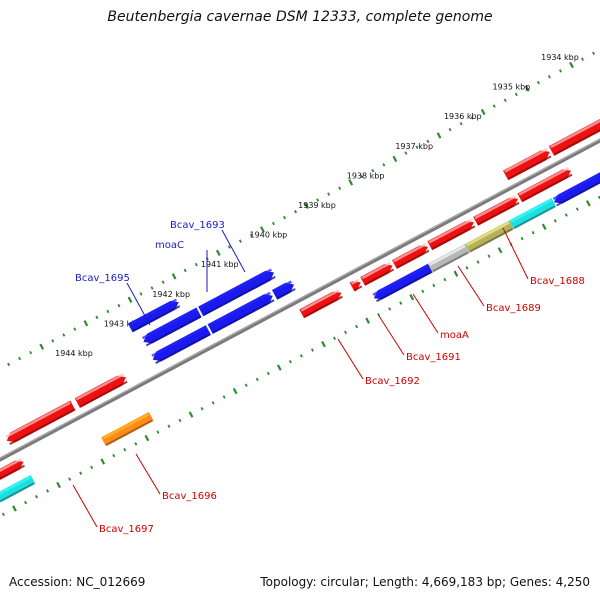 This screenshot has height=600, width=600. What do you see at coordinates (179, 341) in the screenshot?
I see `gene-Bcav_1695-highlight` at bounding box center [179, 341].